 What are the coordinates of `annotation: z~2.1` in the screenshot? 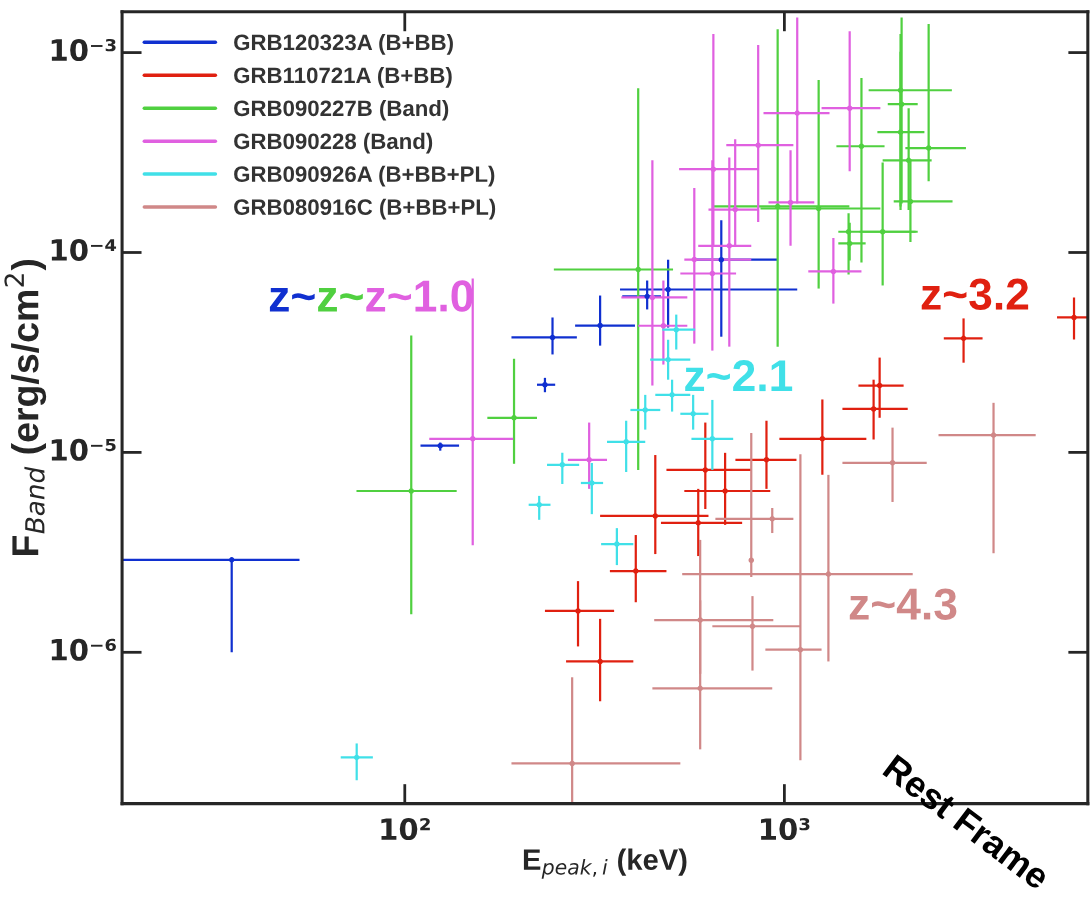 It's located at (739, 376).